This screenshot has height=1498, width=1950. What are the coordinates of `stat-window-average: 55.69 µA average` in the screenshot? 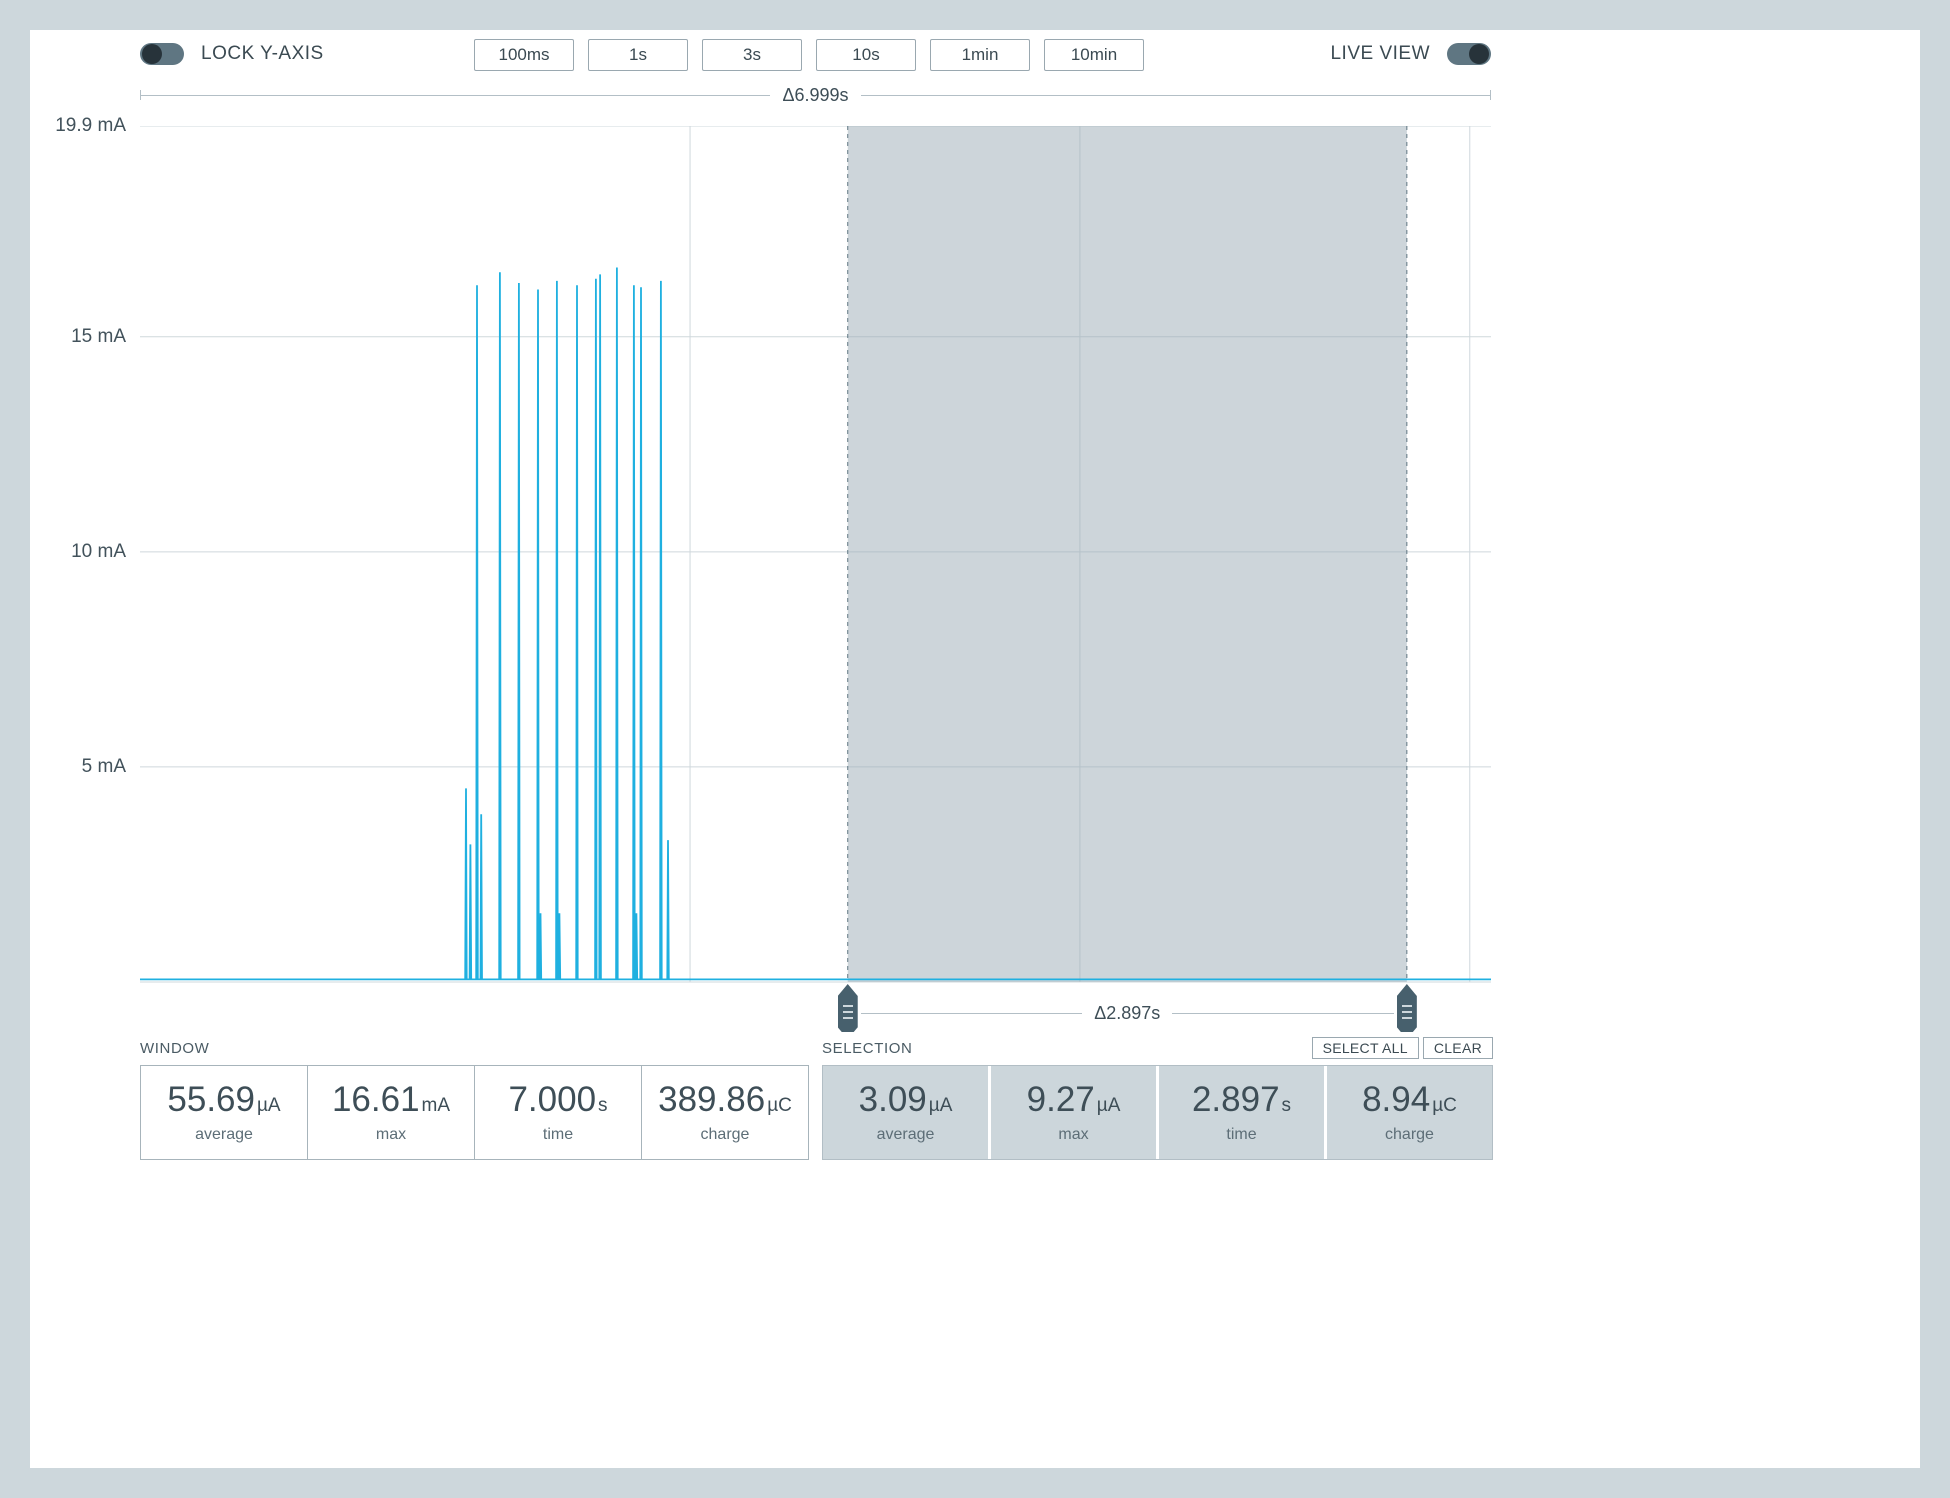 It's located at (224, 1112).